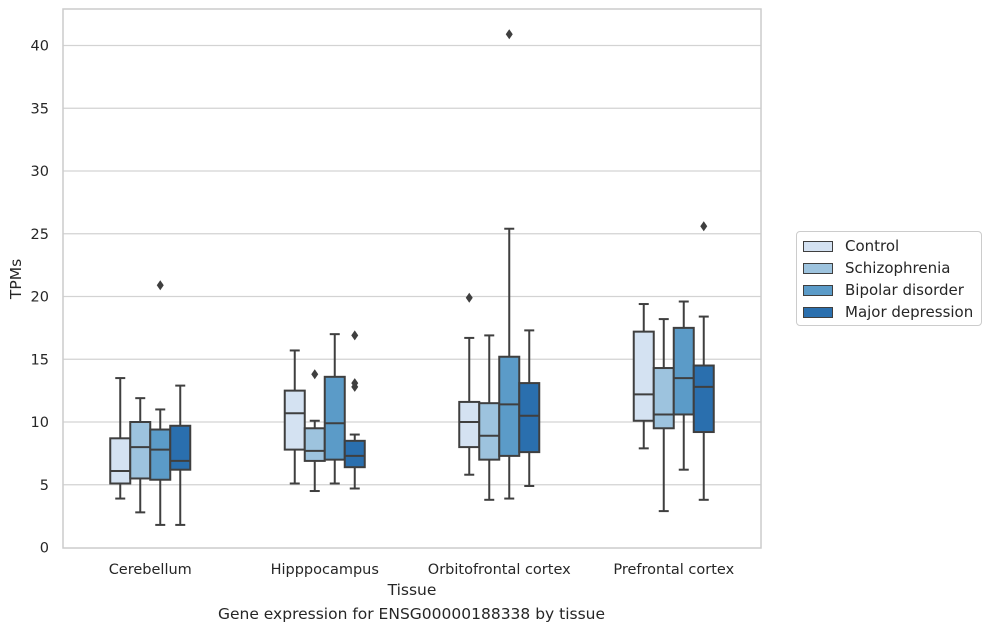 This screenshot has height=634, width=993. What do you see at coordinates (529, 418) in the screenshot?
I see `box-major-depression-orbitofrontal-cortex` at bounding box center [529, 418].